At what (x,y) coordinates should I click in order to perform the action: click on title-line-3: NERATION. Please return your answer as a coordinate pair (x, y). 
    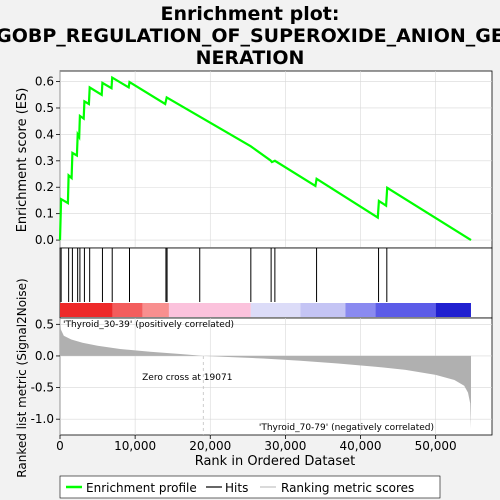
    Looking at the image, I should click on (250, 58).